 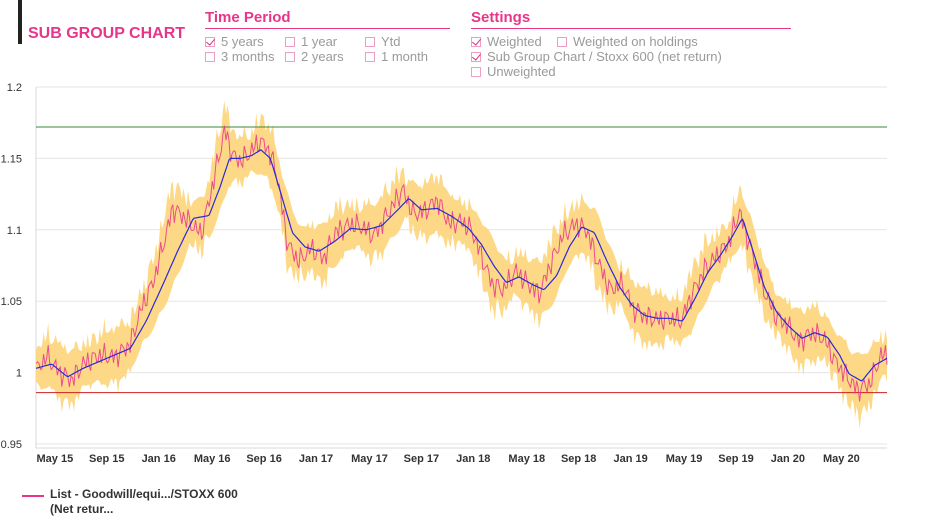 I want to click on x-tick-label: Jan 16, so click(x=159, y=459).